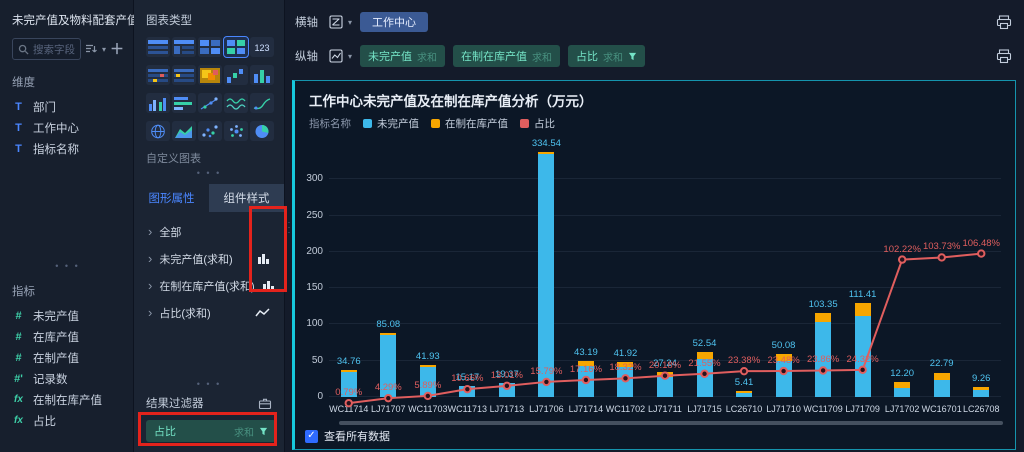  What do you see at coordinates (340, 22) in the screenshot?
I see `x-axis-type-icon: ▾` at bounding box center [340, 22].